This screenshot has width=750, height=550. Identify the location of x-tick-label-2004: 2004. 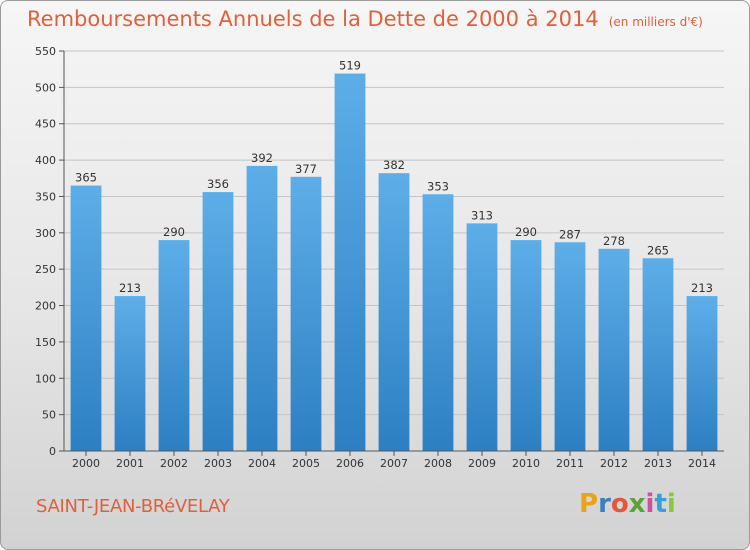
(262, 463).